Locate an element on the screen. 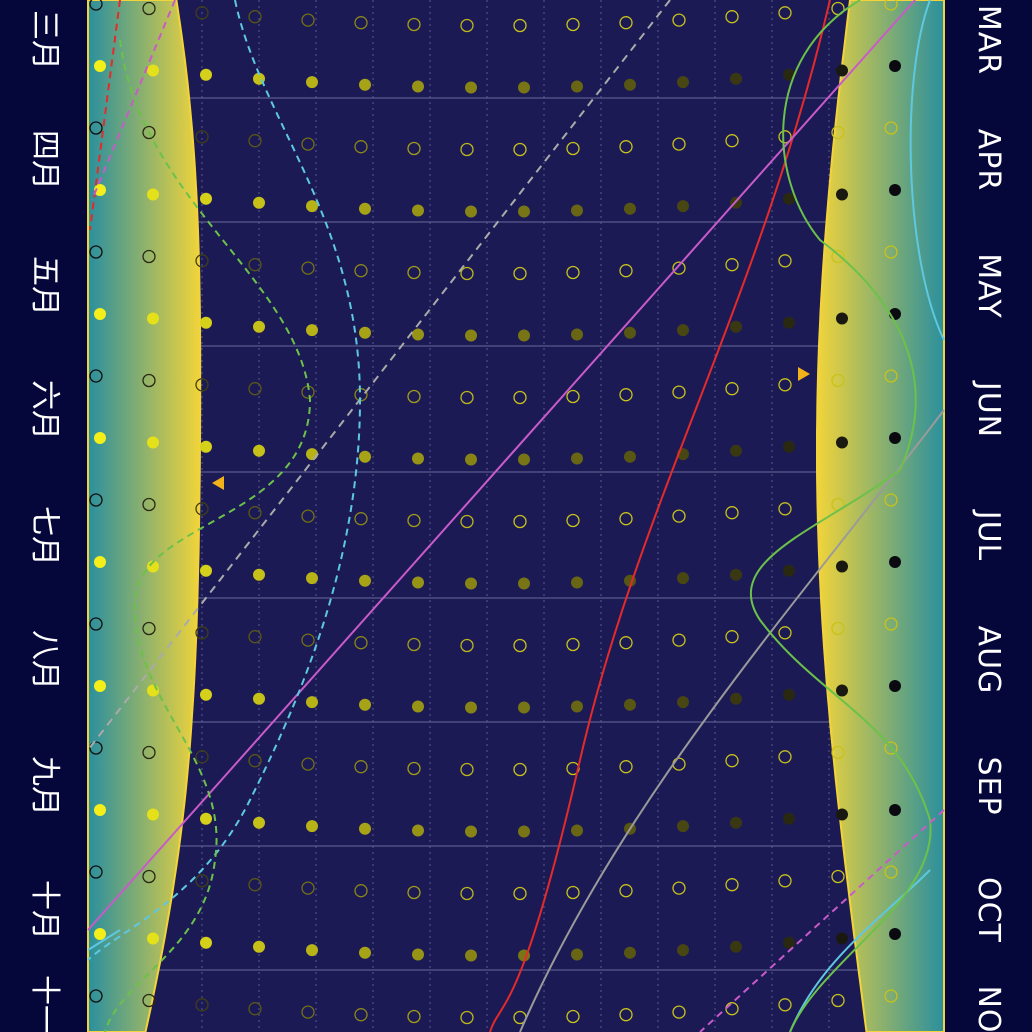  marker-left is located at coordinates (218, 483).